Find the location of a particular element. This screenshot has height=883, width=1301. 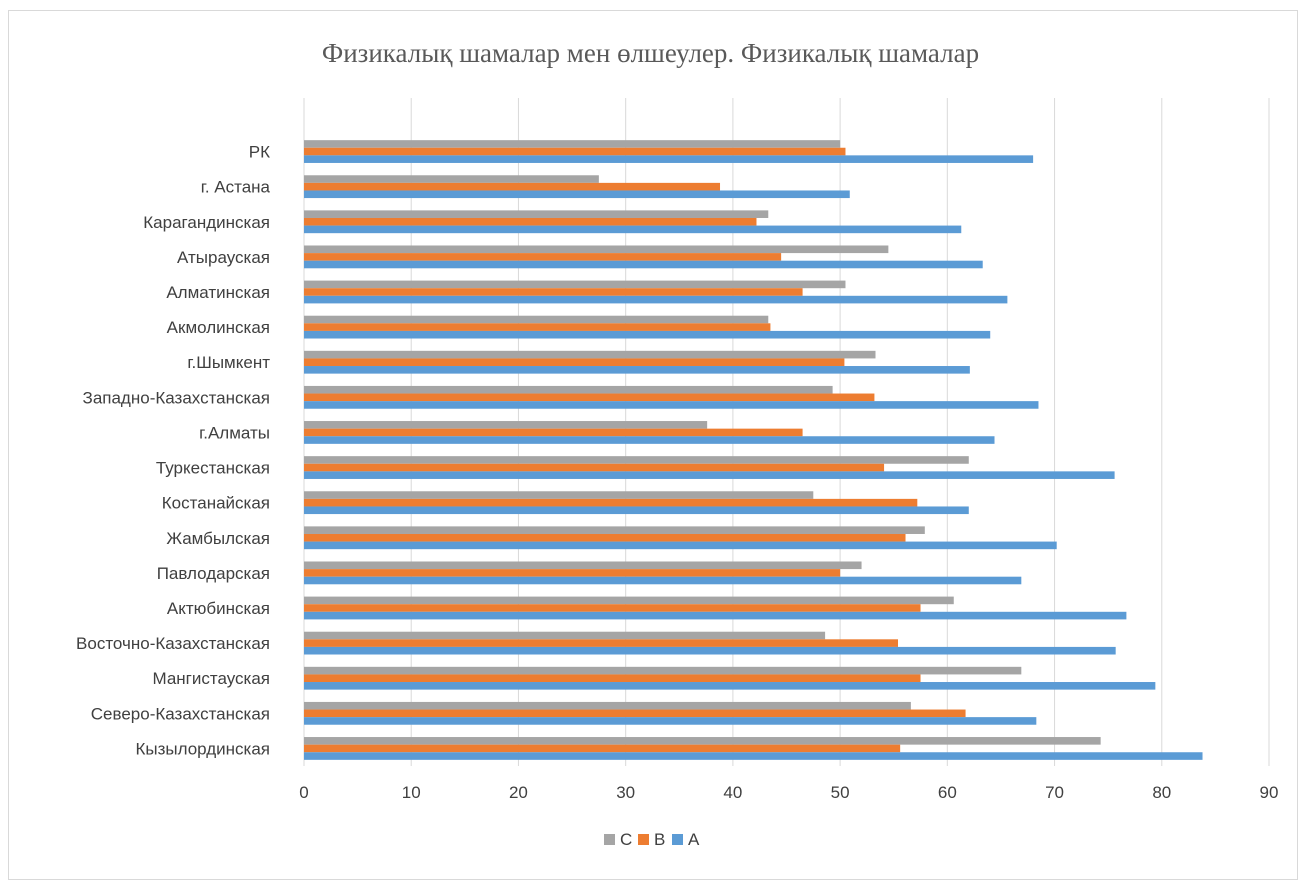

category-label: г.Алматы is located at coordinates (234, 432).